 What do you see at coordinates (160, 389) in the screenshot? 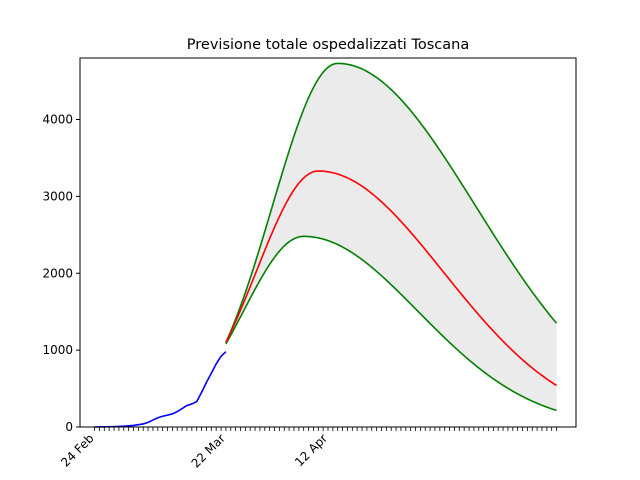
I see `observed-series-line` at bounding box center [160, 389].